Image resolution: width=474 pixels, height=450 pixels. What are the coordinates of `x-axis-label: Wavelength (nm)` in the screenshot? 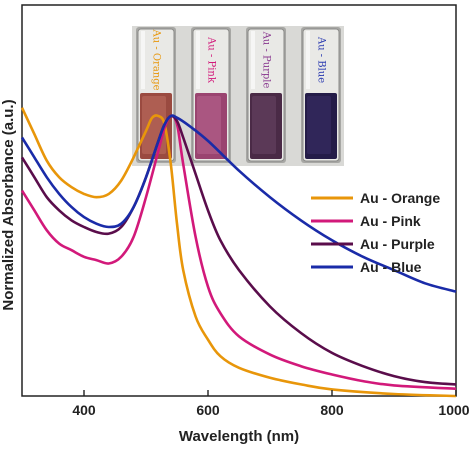 It's located at (239, 436).